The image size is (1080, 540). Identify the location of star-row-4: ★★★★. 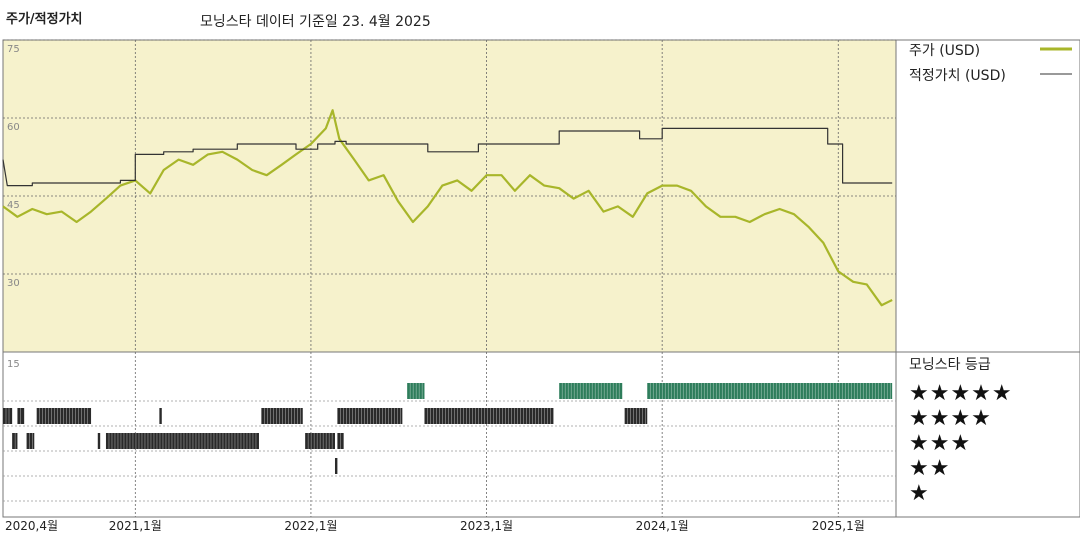
(950, 418).